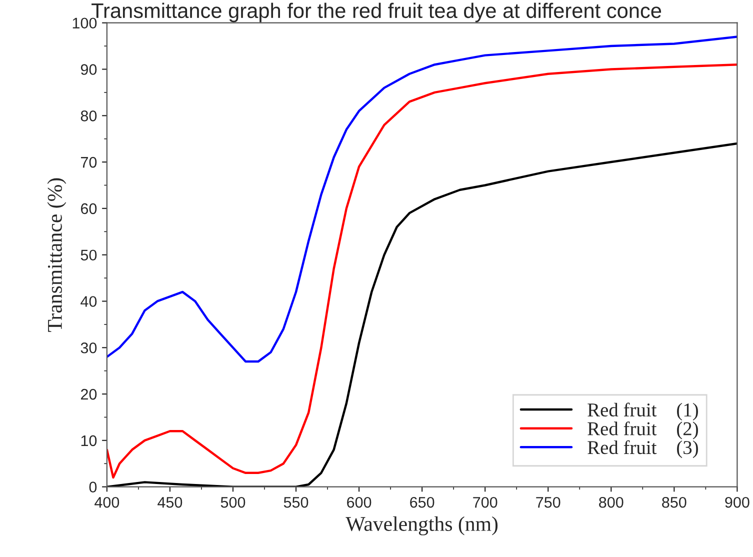 This screenshot has height=557, width=753. I want to click on y-tick-label: 100, so click(84, 23).